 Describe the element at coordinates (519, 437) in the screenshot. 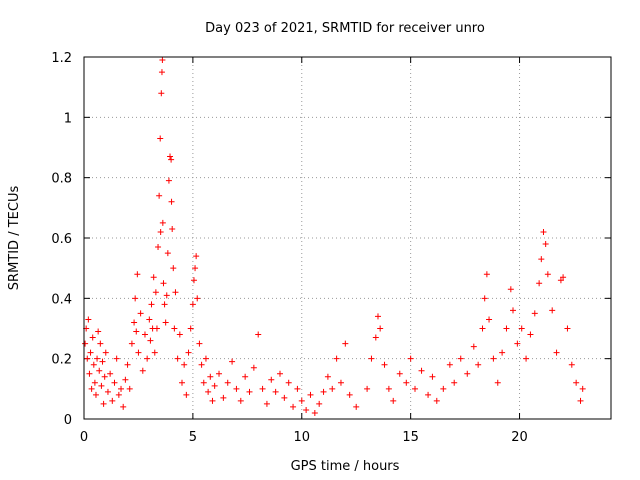

I see `x-tick-label: 20` at that location.